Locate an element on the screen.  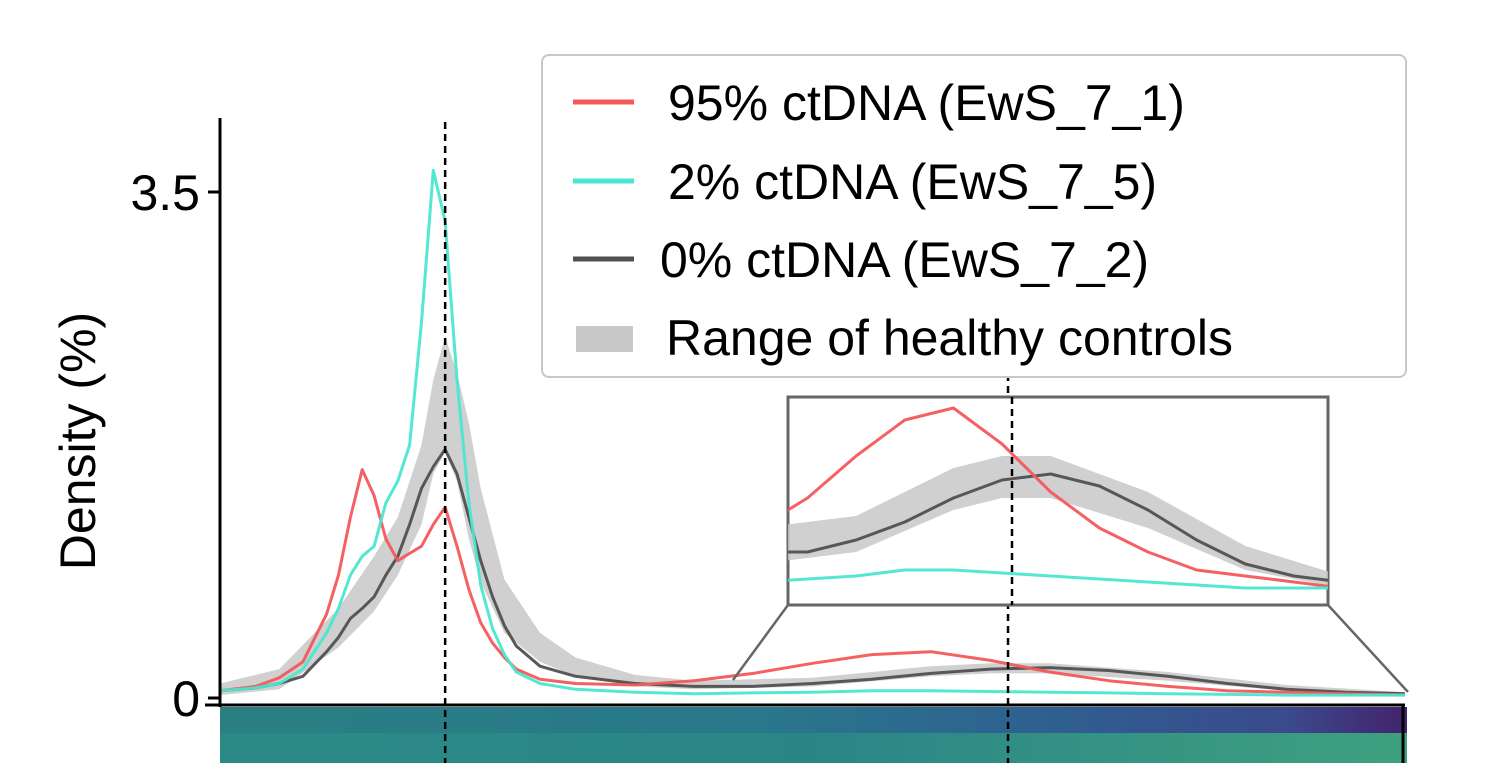
heatmap-strip is located at coordinates (813, 734).